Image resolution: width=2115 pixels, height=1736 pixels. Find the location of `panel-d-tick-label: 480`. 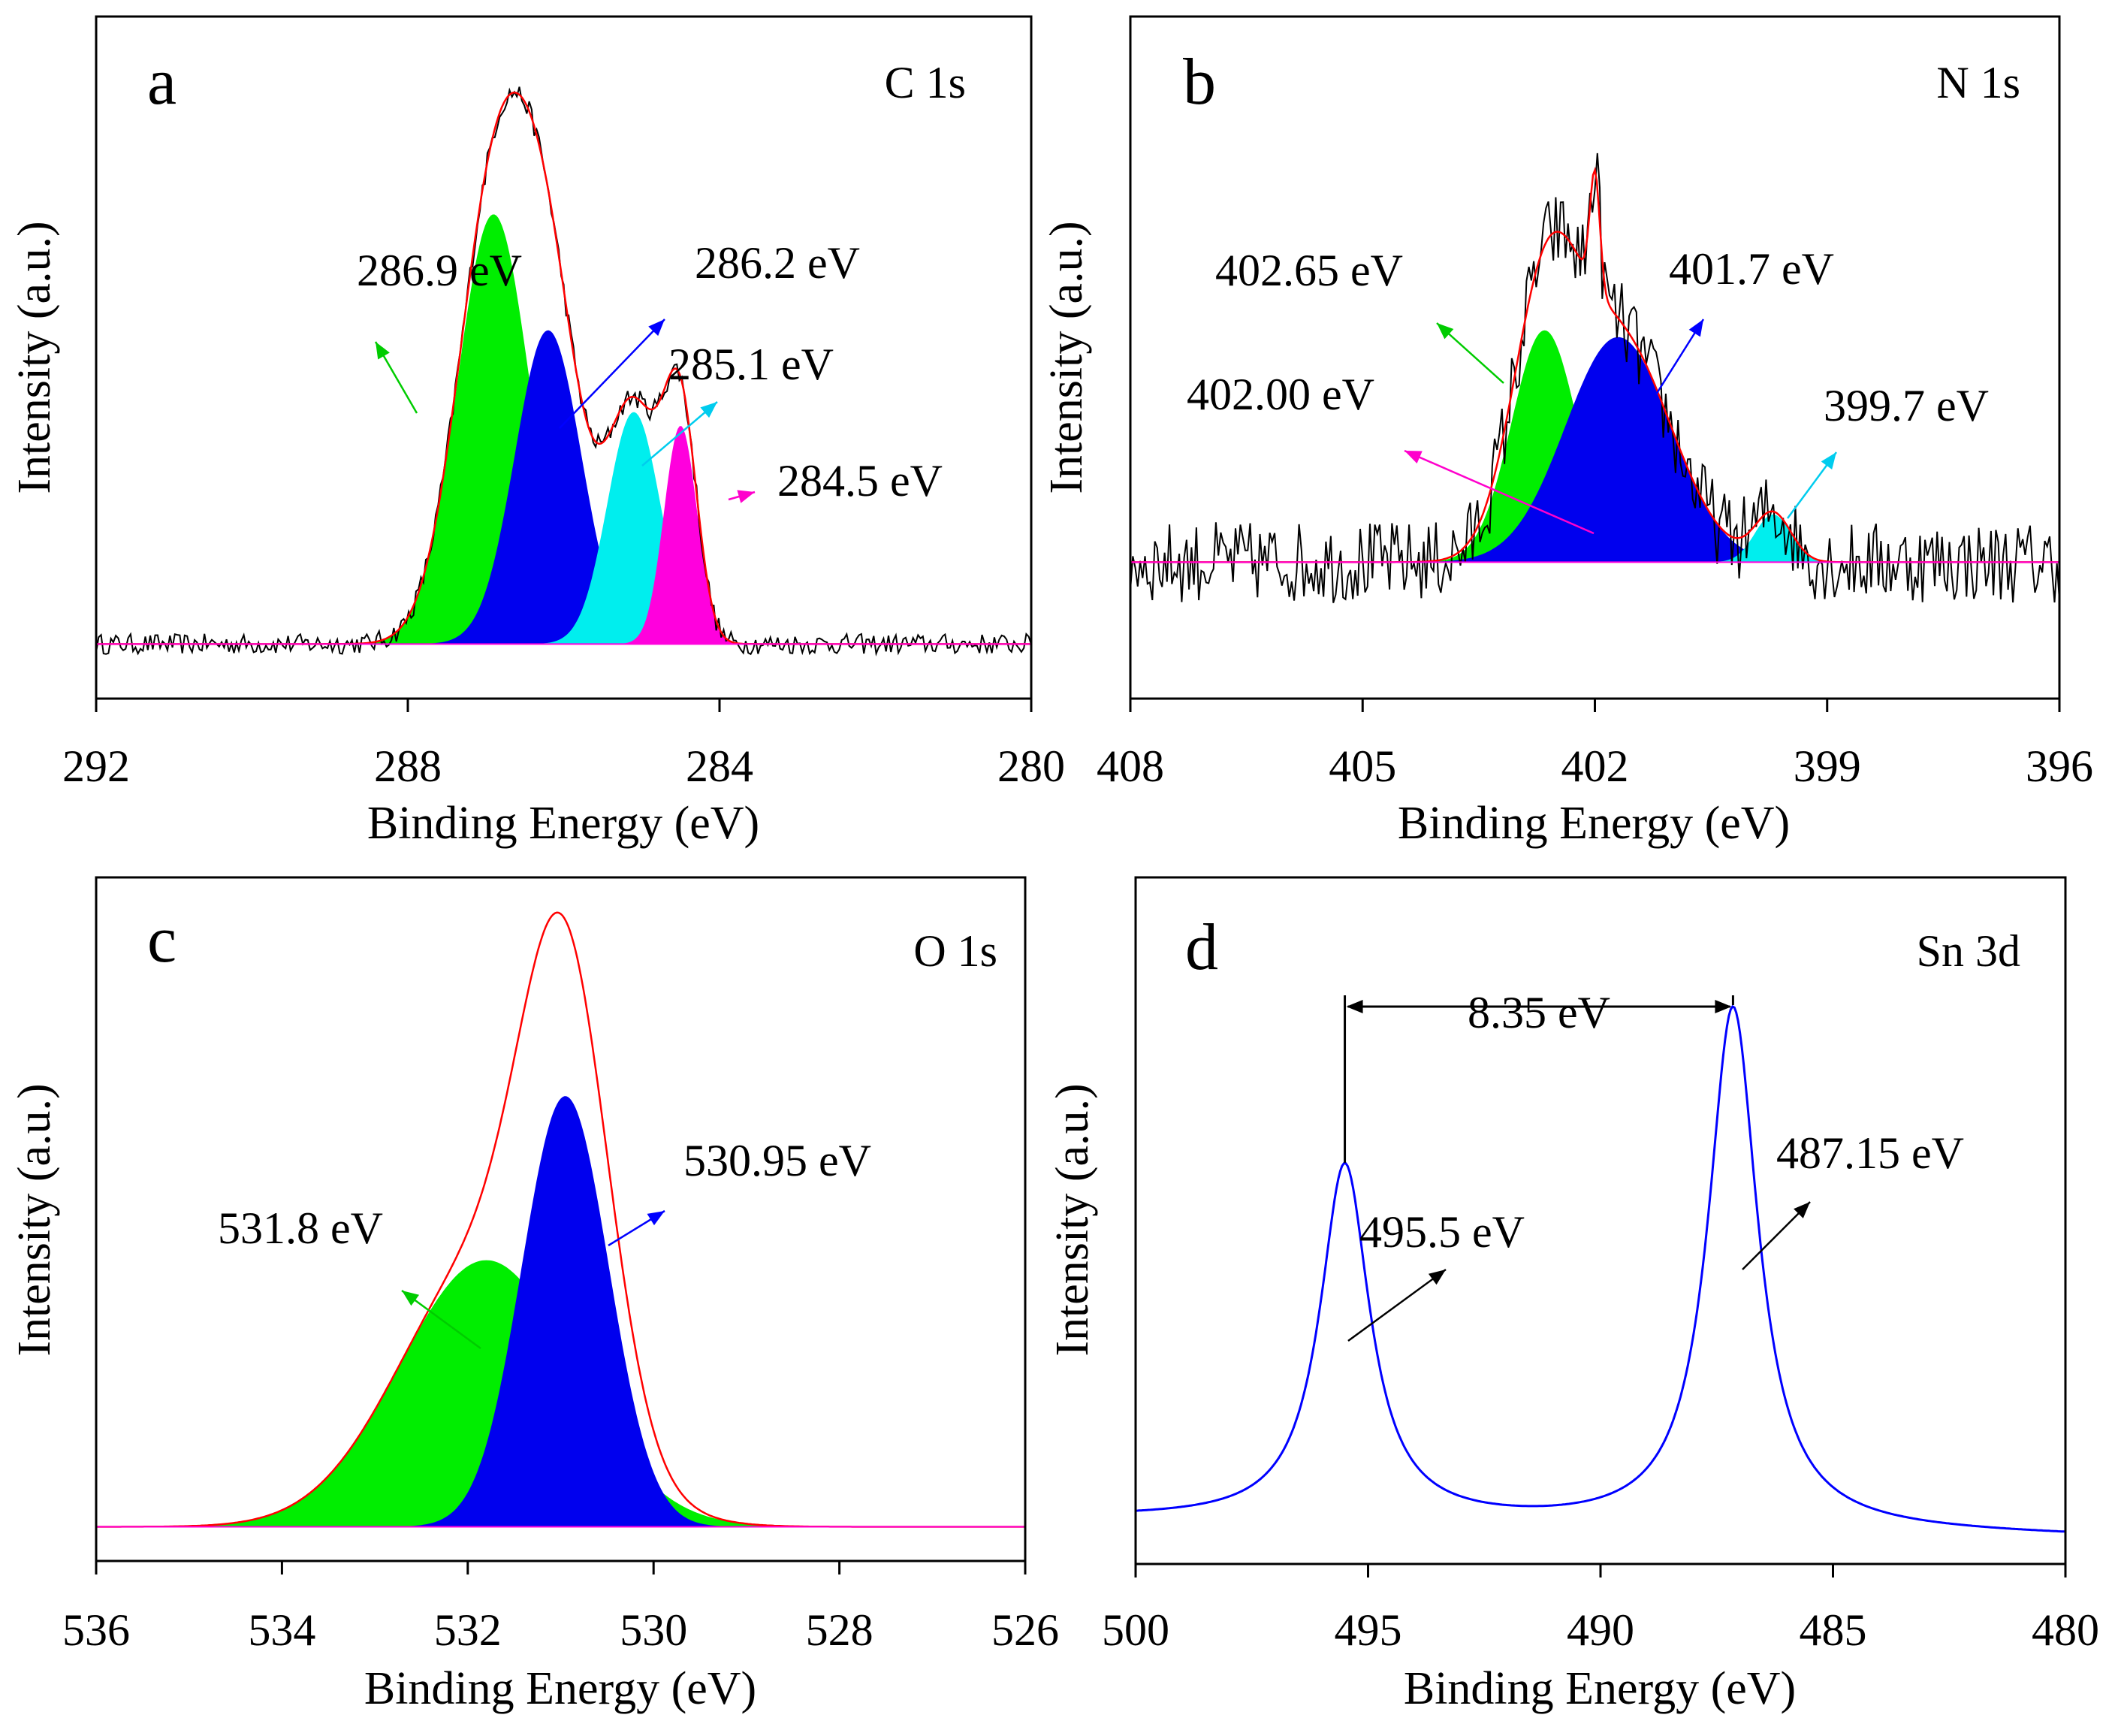

panel-d-tick-label: 480 is located at coordinates (2065, 1630).